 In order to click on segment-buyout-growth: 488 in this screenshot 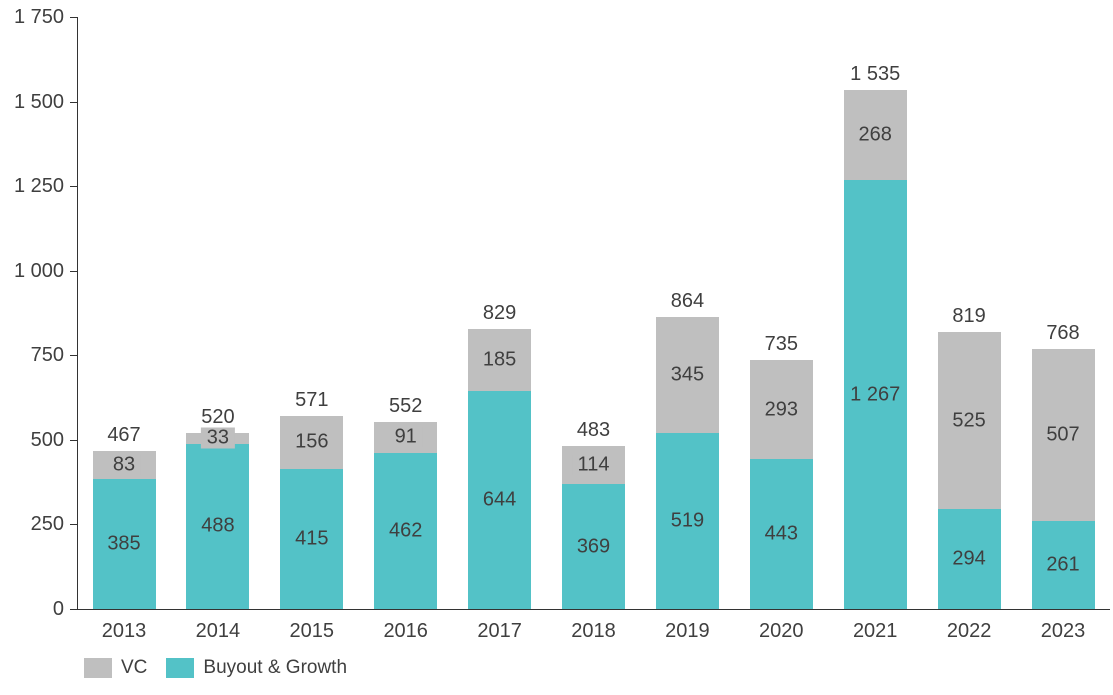, I will do `click(218, 526)`.